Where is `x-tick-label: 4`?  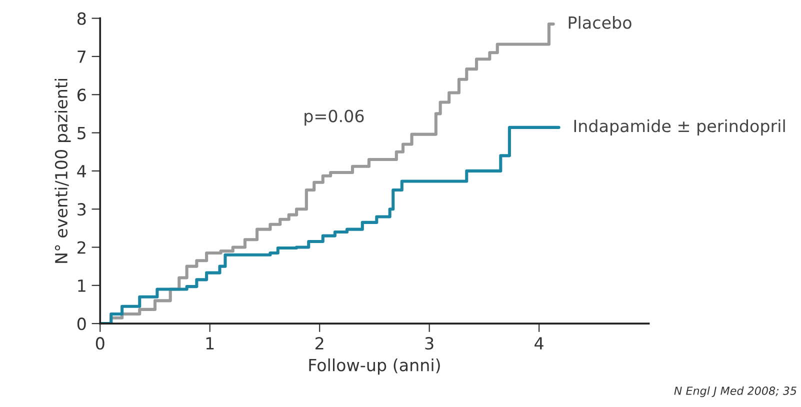
x-tick-label: 4 is located at coordinates (539, 343).